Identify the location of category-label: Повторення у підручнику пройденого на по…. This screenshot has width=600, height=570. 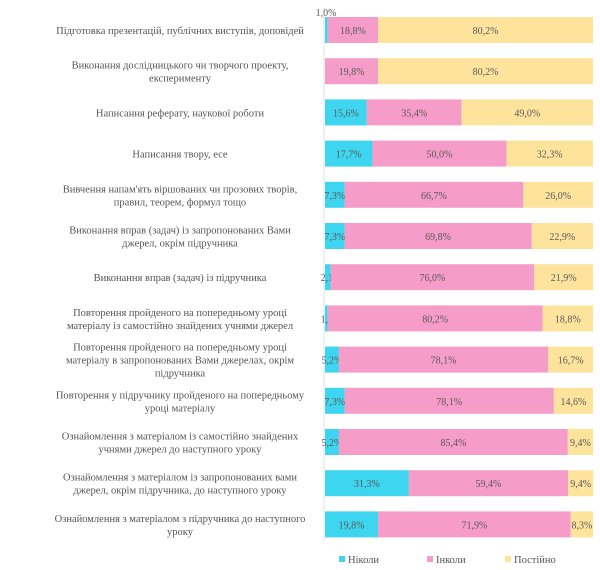
(180, 402).